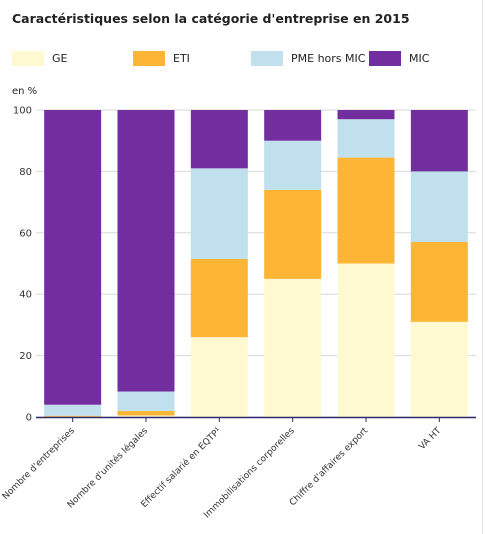 This screenshot has height=534, width=486. Describe the element at coordinates (146, 416) in the screenshot. I see `bar-ge-nombre-d-unites-legales` at that location.